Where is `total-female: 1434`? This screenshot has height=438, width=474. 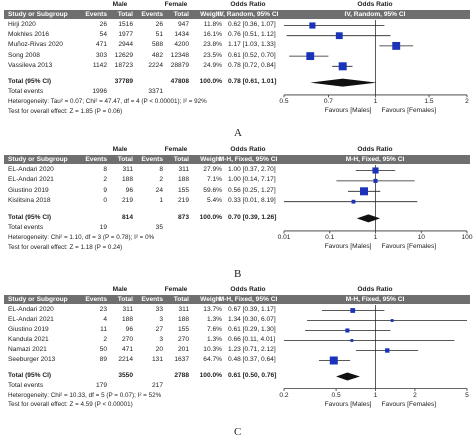 total-female: 1434 is located at coordinates (181, 35).